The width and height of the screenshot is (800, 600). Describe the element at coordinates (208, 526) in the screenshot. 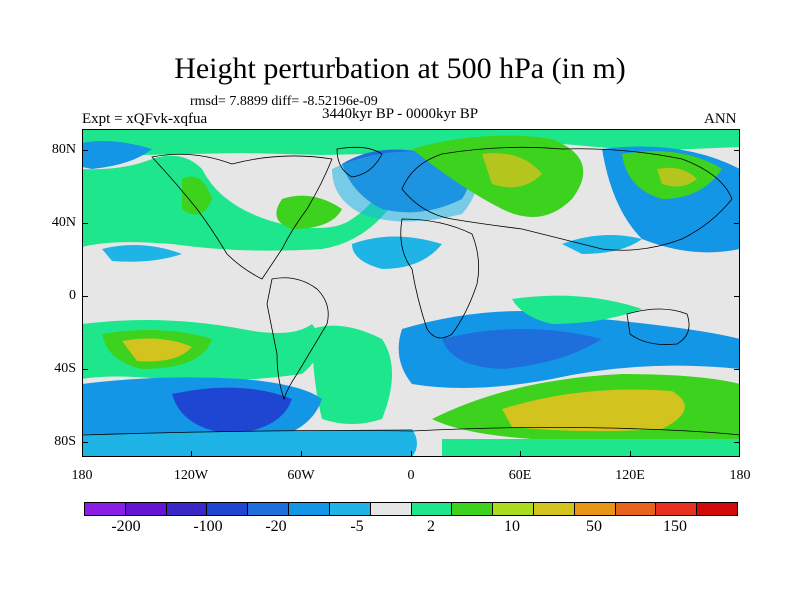

I see `colorbar-label: -100` at that location.